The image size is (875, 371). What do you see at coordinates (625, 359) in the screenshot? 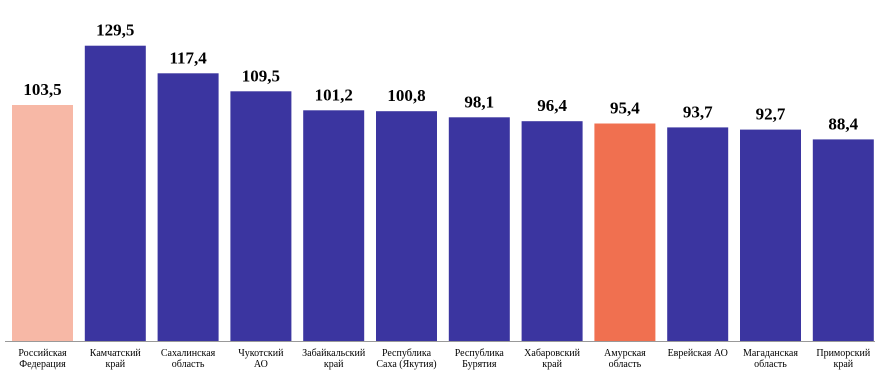
I see `category-label-9: Амурская область` at bounding box center [625, 359].